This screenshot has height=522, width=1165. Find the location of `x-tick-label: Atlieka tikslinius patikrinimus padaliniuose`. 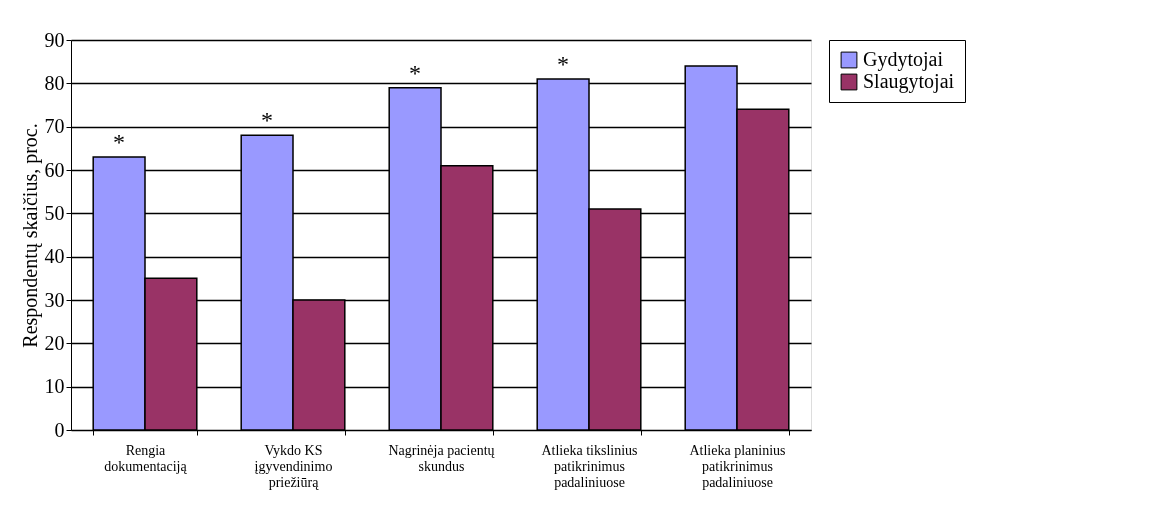

x-tick-label: Atlieka tikslinius patikrinimus padaliniuose is located at coordinates (589, 466).